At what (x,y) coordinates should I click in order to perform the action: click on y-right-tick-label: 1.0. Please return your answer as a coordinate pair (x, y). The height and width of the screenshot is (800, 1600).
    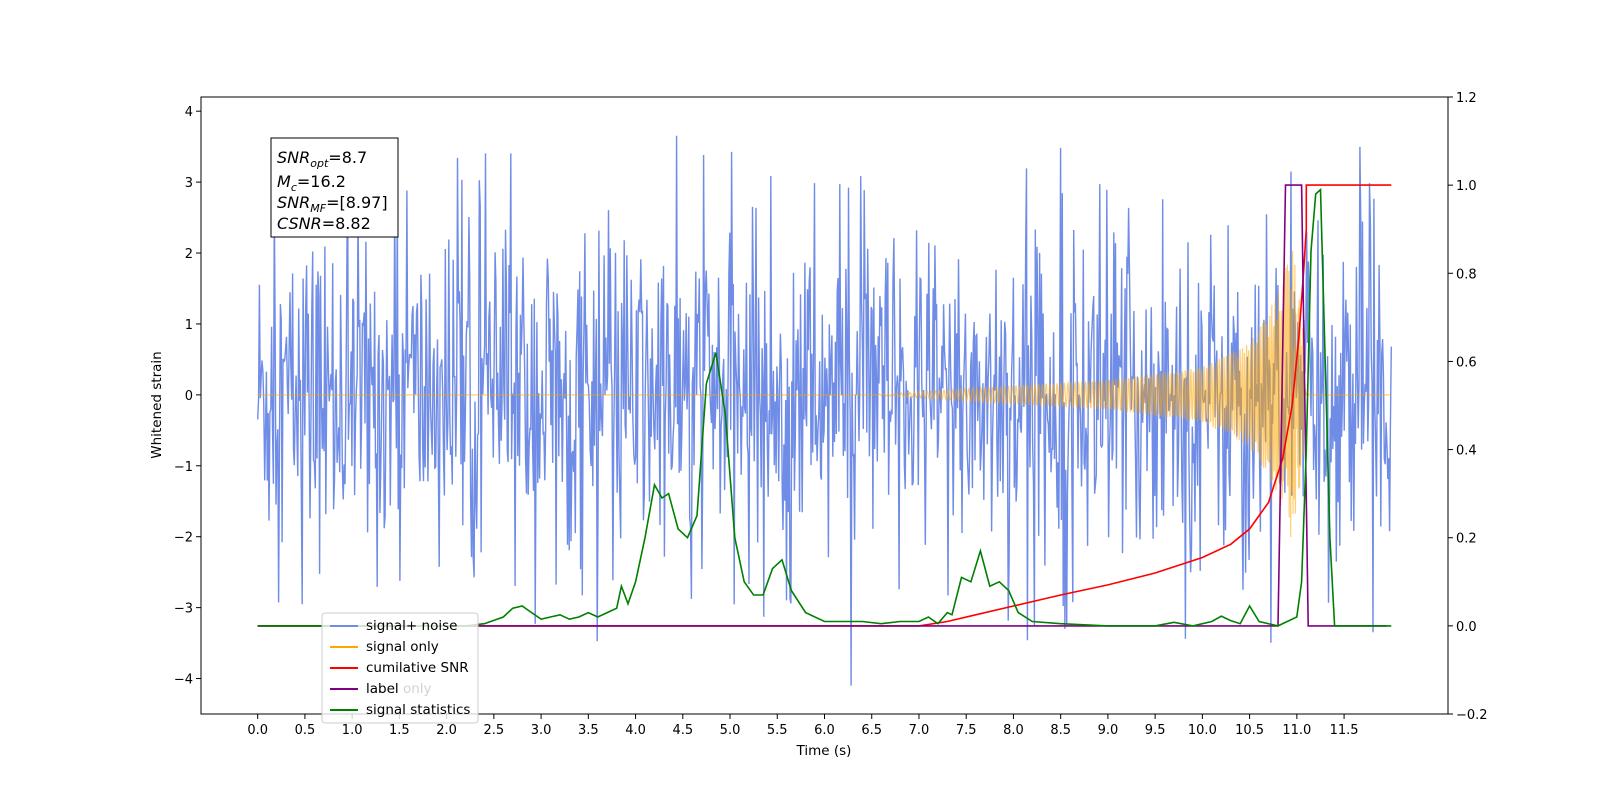
    Looking at the image, I should click on (1466, 186).